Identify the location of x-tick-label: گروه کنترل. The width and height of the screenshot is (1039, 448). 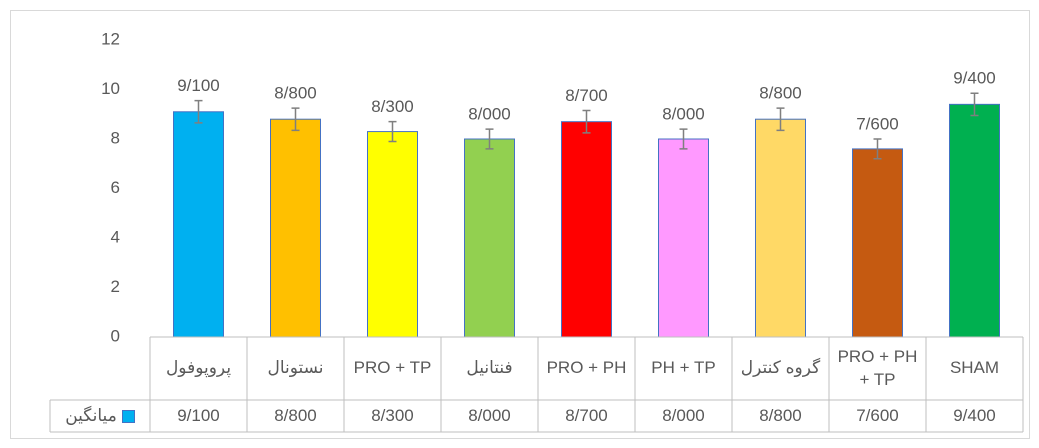
(780, 368).